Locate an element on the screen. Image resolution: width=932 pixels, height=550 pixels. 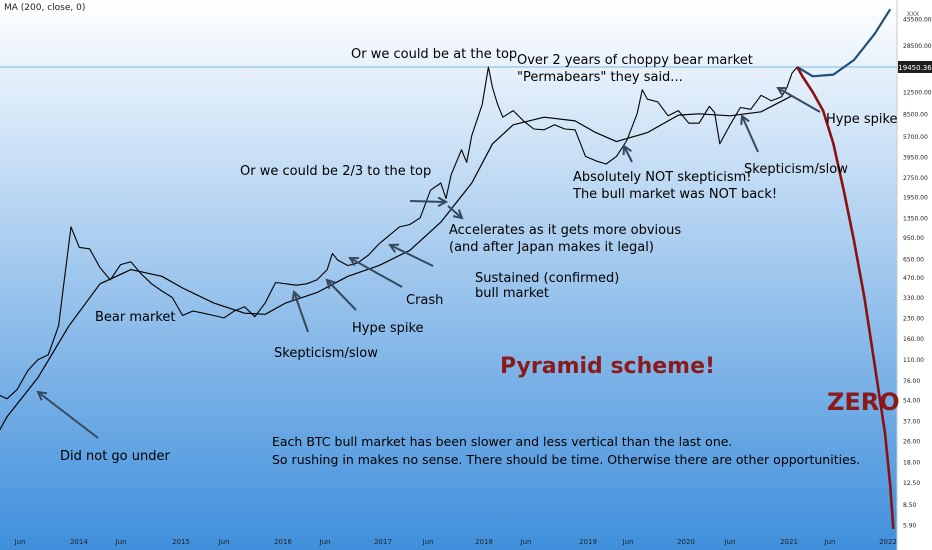
x-tick-label: 2022 is located at coordinates (888, 542).